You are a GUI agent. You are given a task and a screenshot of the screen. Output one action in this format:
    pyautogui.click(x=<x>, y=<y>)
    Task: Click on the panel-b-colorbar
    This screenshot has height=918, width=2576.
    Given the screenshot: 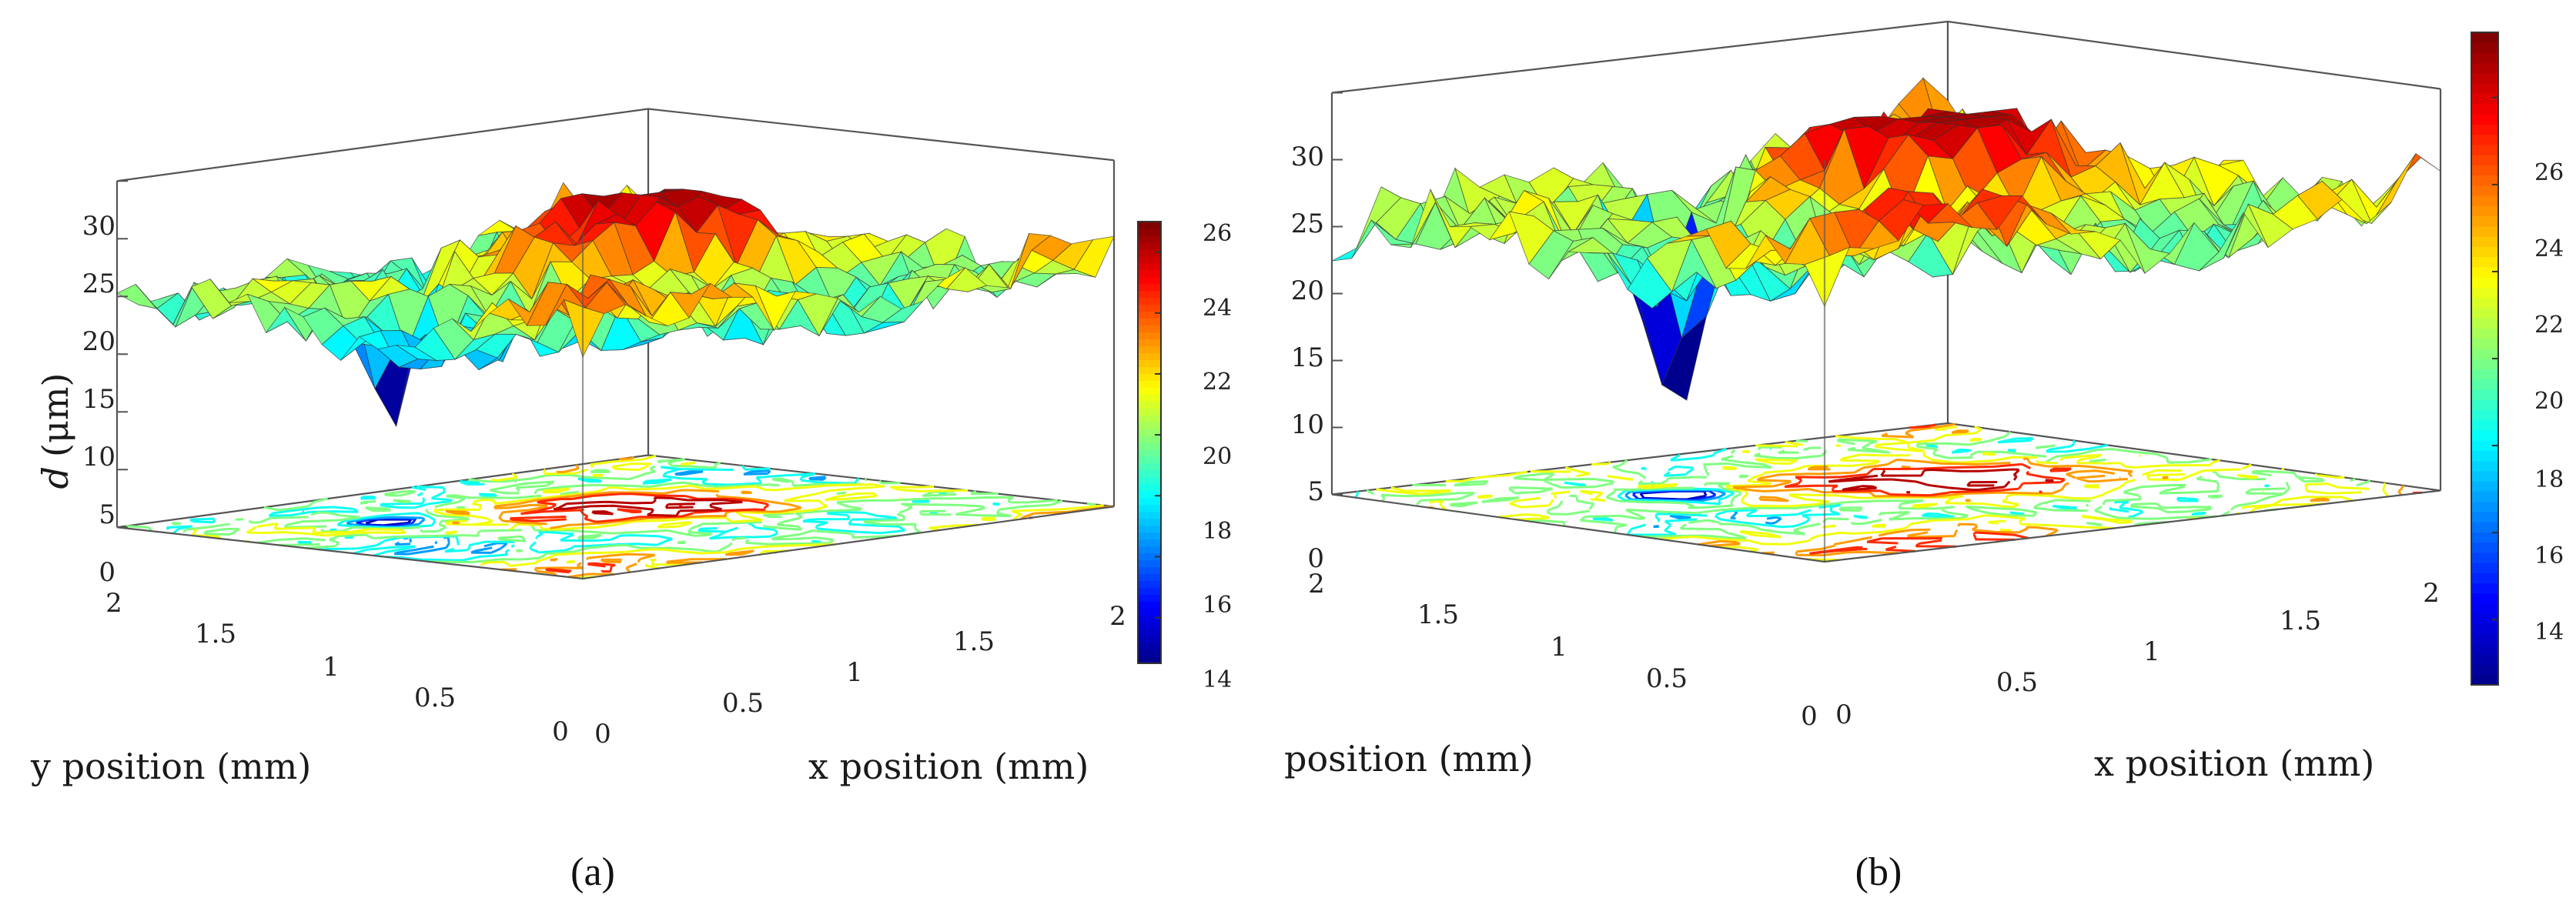 What is the action you would take?
    pyautogui.click(x=2485, y=359)
    